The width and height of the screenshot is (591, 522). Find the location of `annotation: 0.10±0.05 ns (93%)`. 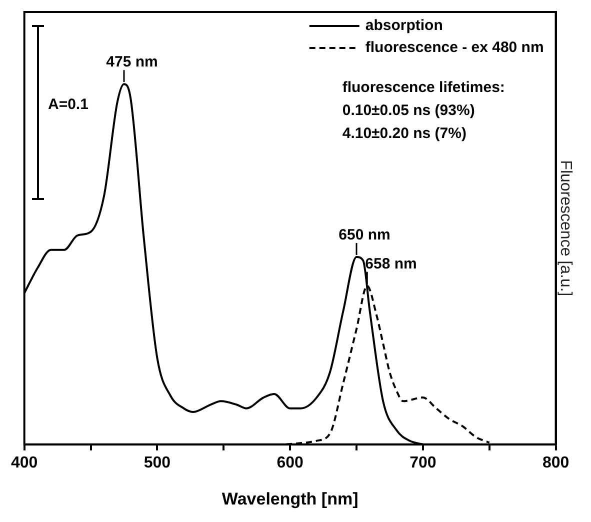

annotation: 0.10±0.05 ns (93%) is located at coordinates (408, 110).